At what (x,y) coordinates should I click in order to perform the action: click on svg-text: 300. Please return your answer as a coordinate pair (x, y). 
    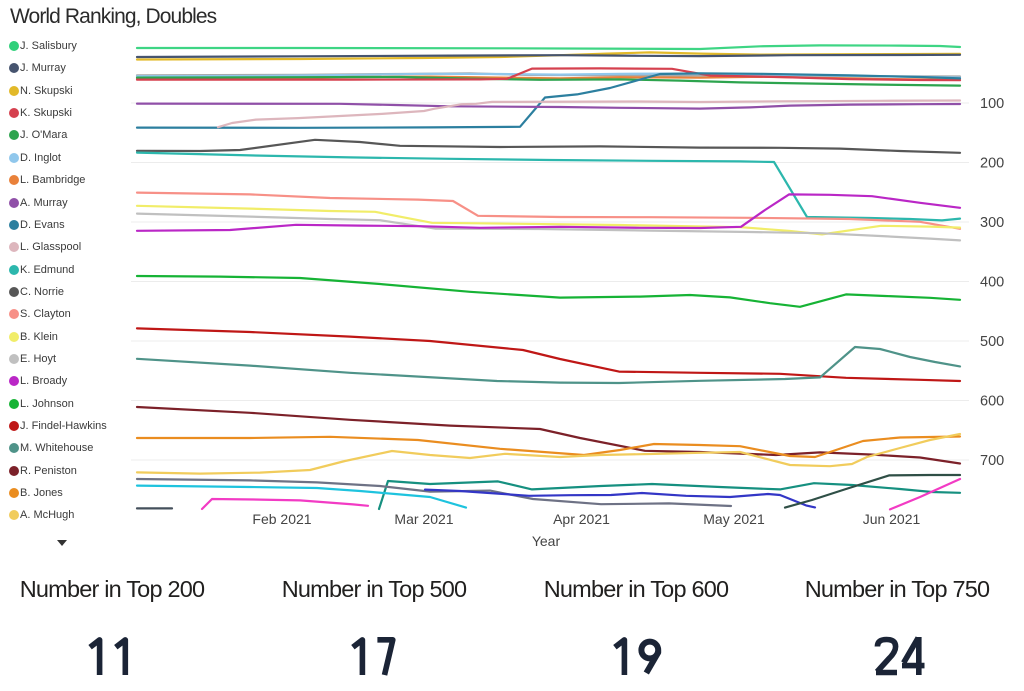
    Looking at the image, I should click on (992, 223).